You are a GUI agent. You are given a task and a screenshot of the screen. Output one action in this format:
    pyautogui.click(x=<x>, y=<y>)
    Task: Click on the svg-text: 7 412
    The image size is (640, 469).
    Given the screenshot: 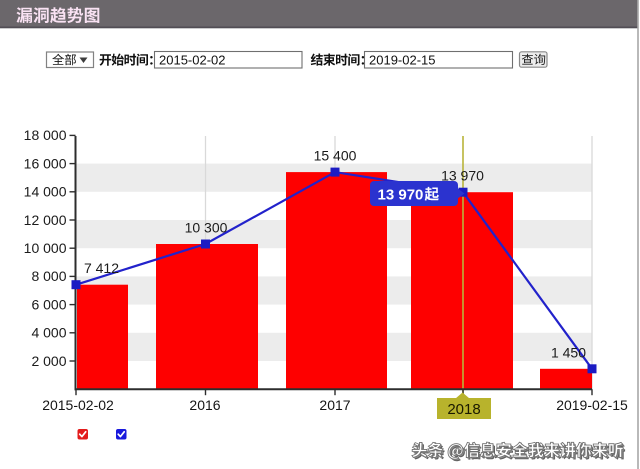 What is the action you would take?
    pyautogui.click(x=101, y=268)
    